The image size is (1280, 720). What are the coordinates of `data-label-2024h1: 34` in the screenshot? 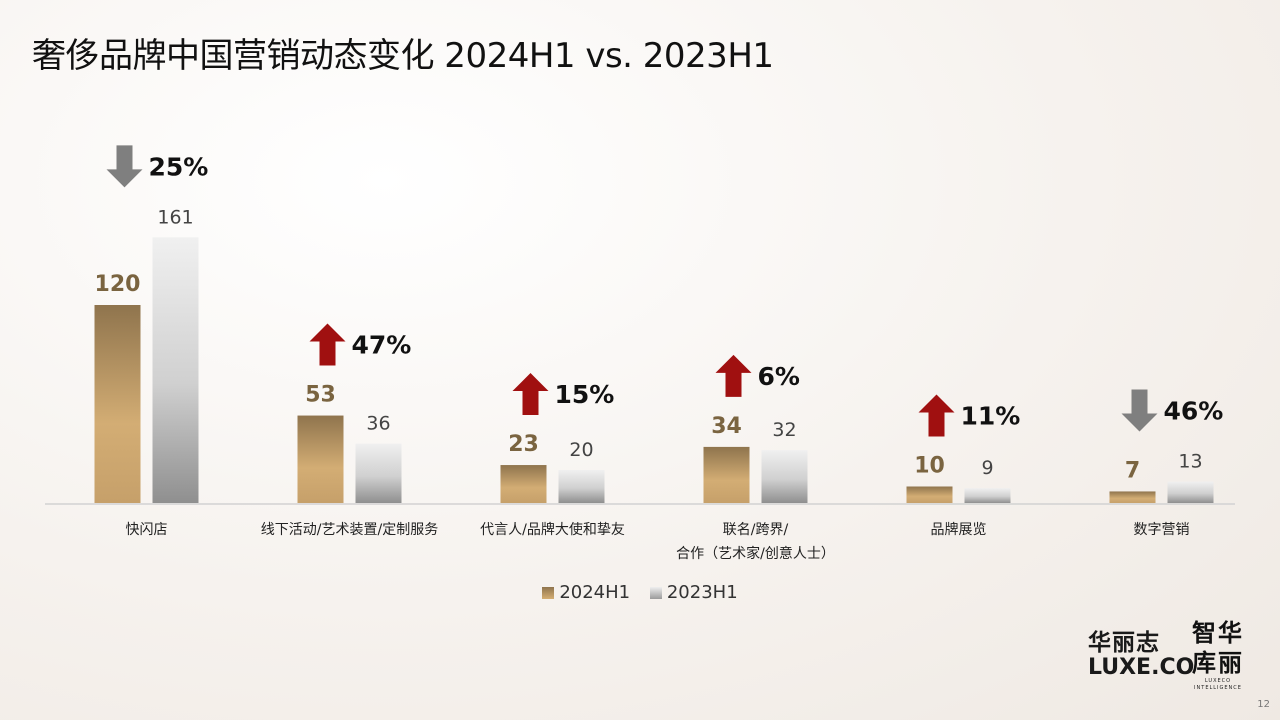 It's located at (726, 426).